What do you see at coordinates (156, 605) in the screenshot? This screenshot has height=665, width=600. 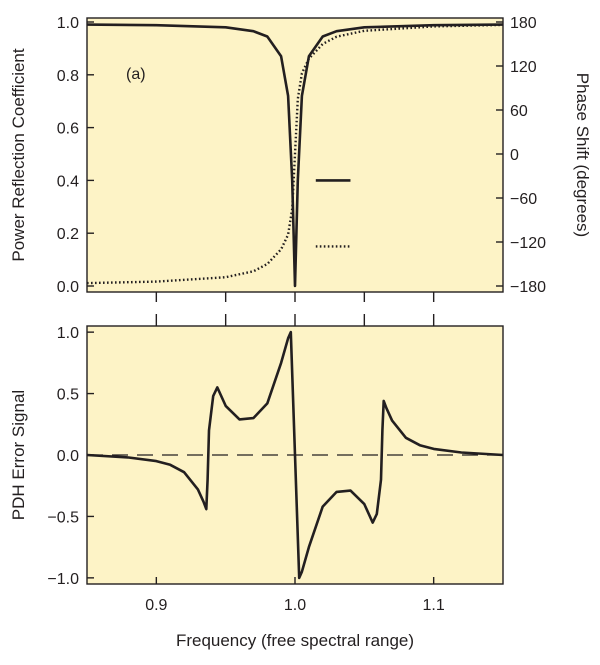 I see `x-tick-label: 0.9` at bounding box center [156, 605].